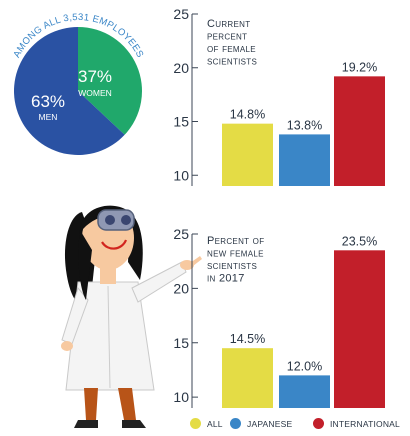 The image size is (410, 436). What do you see at coordinates (48, 117) in the screenshot?
I see `pie-label-men: Men` at bounding box center [48, 117].